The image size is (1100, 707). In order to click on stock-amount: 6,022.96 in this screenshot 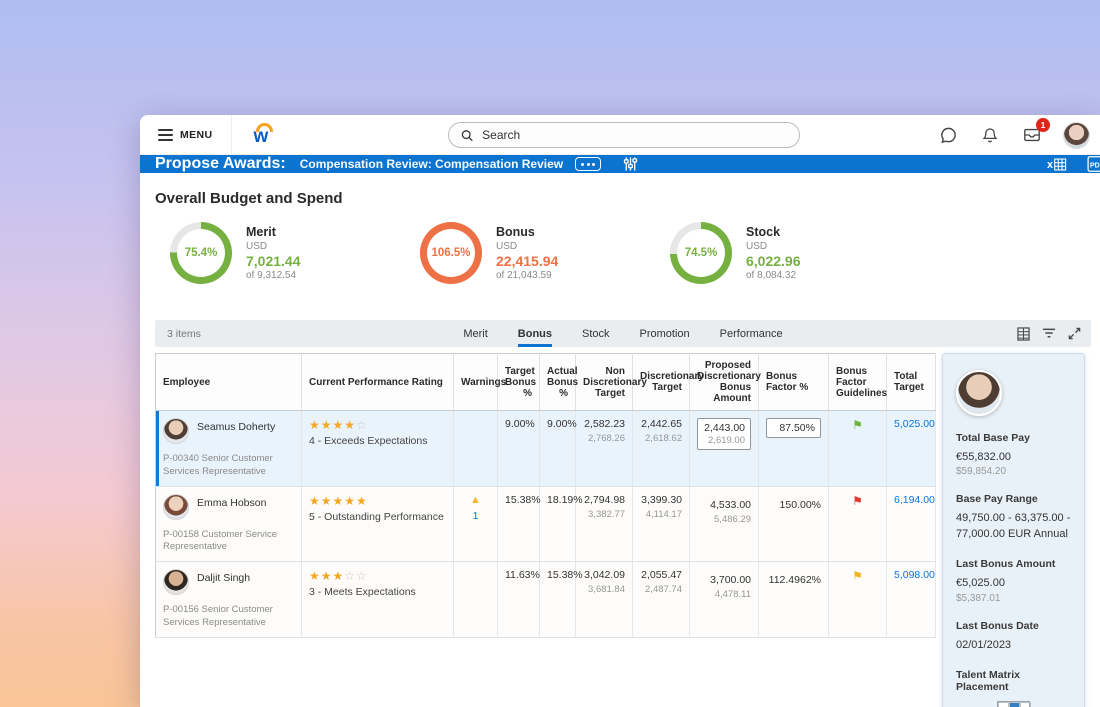, I will do `click(773, 261)`.